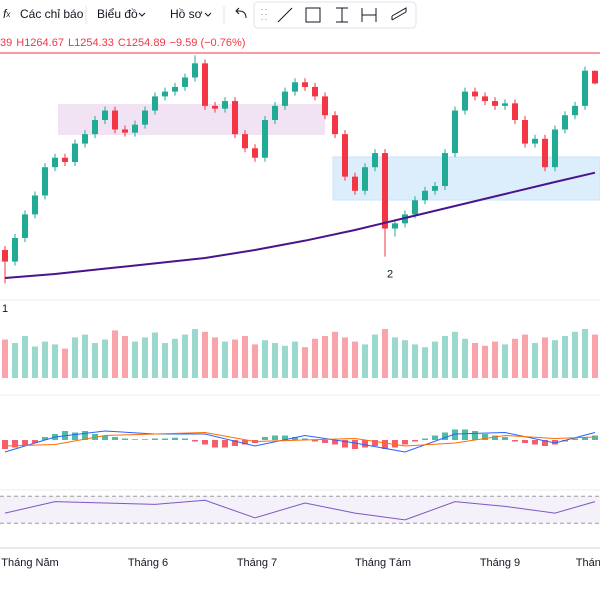 Image resolution: width=600 pixels, height=605 pixels. I want to click on drawing-tools, so click(335, 15).